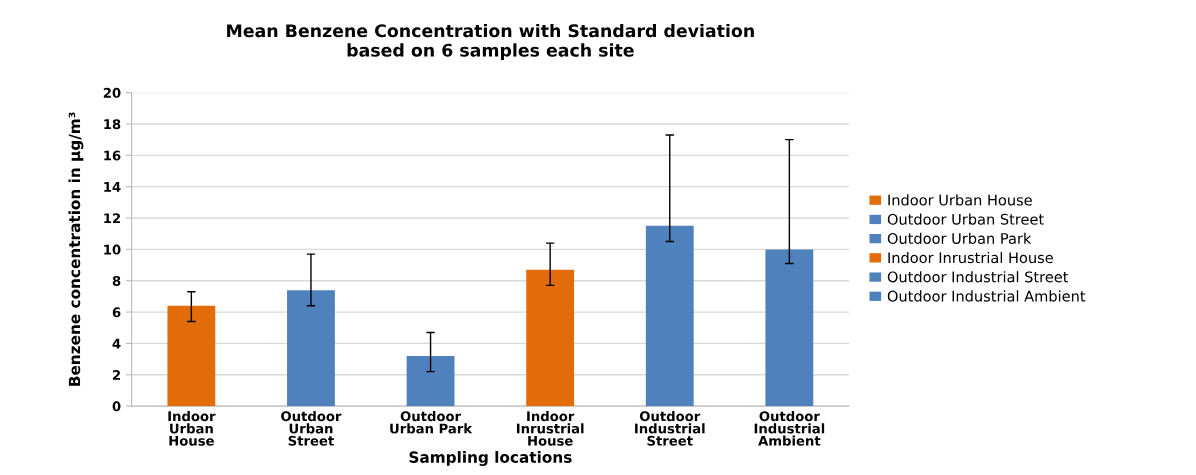 The height and width of the screenshot is (475, 1196). Describe the element at coordinates (490, 42) in the screenshot. I see `chart-title: Mean Benzene Concentration with Standard deviation based on 6 samples each site` at that location.